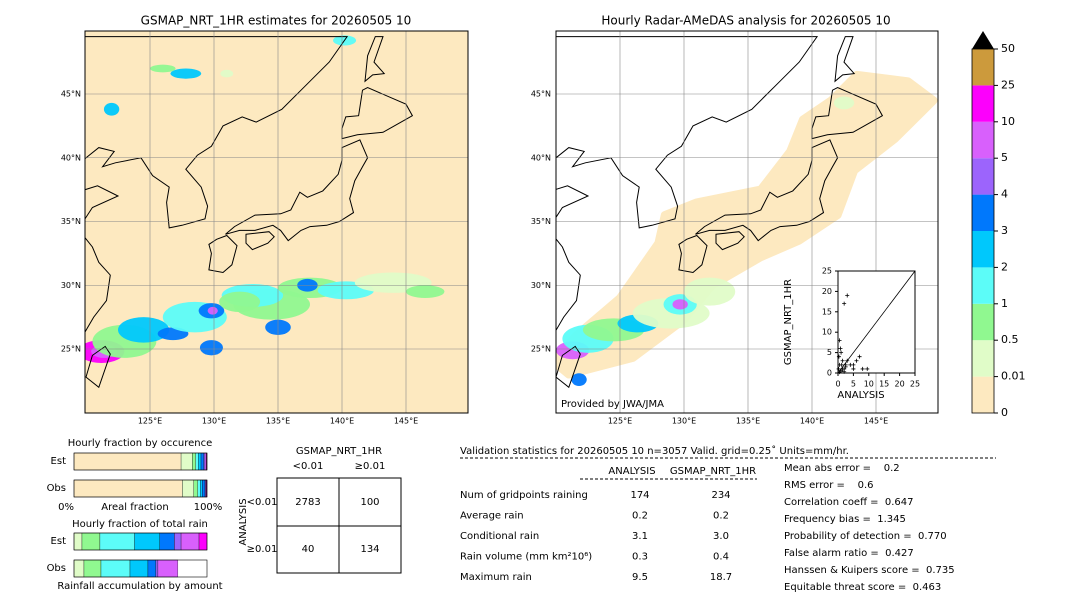 The width and height of the screenshot is (1080, 612). Describe the element at coordinates (1004, 412) in the screenshot. I see `colorbar-label: 0` at that location.